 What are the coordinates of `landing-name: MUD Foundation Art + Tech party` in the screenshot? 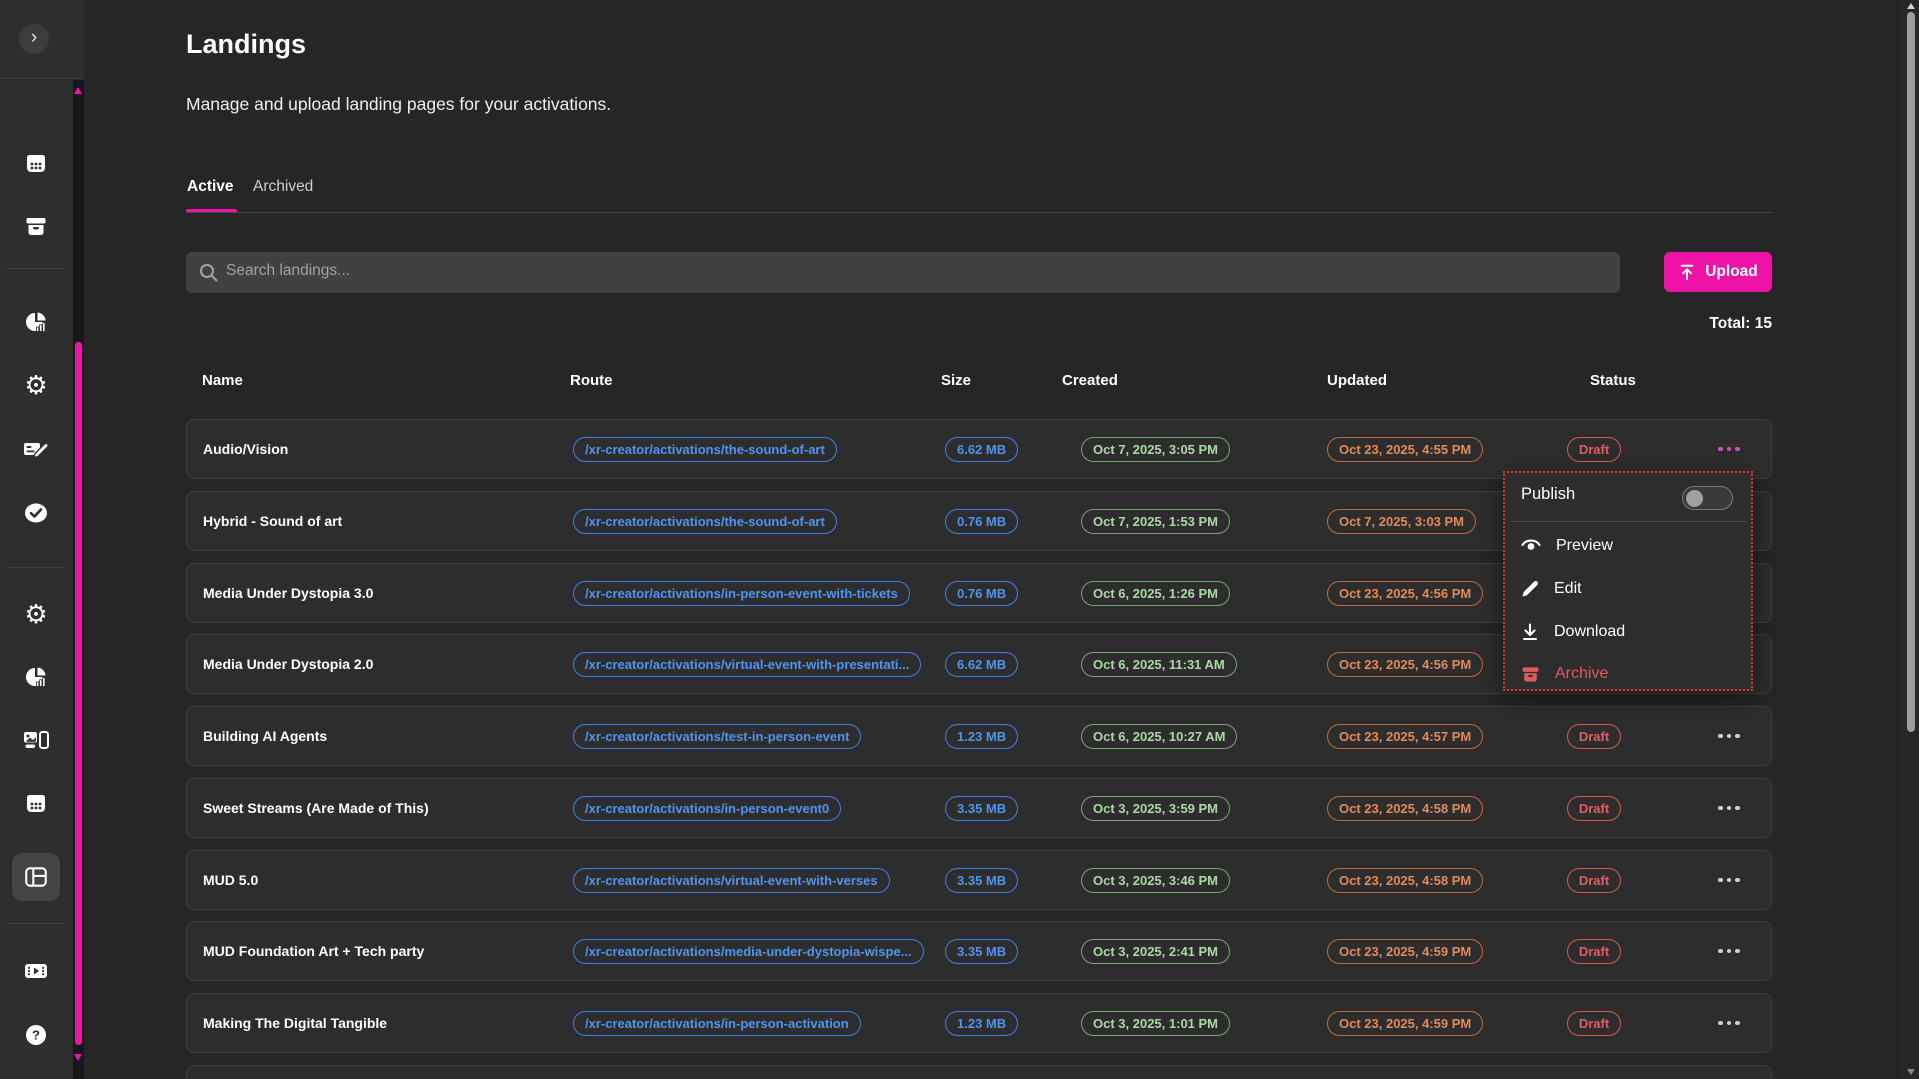 It's located at (314, 951).